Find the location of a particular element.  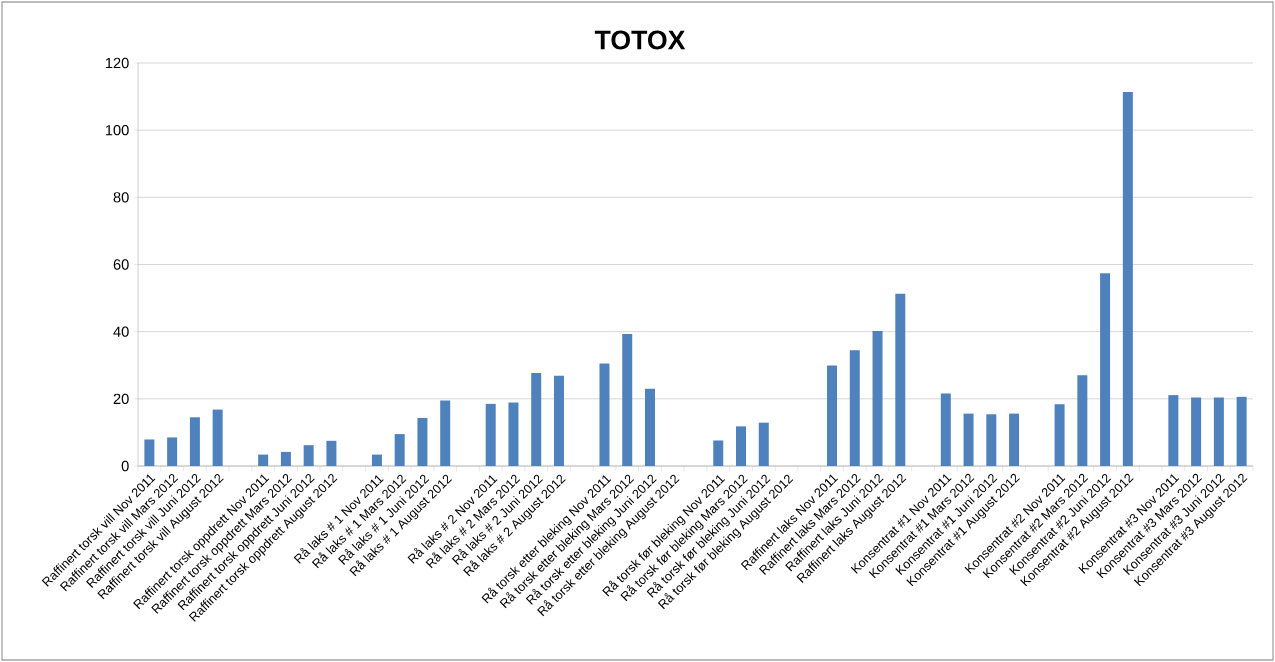

y-tick-label: 80 is located at coordinates (121, 197).